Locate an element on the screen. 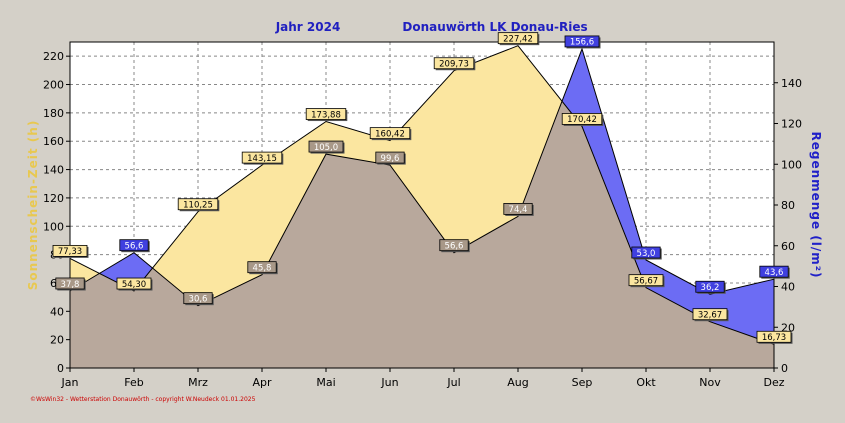  chart-title-station: Donauwörth LK Donau-Ries is located at coordinates (494, 27).